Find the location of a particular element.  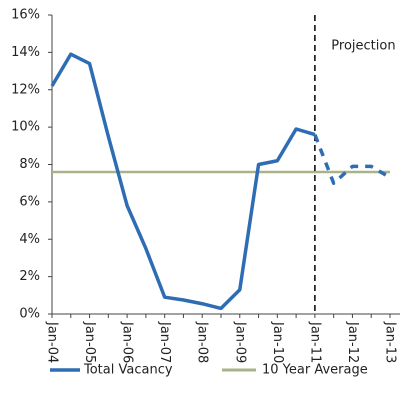

y-tick-label: 16% is located at coordinates (25, 15).